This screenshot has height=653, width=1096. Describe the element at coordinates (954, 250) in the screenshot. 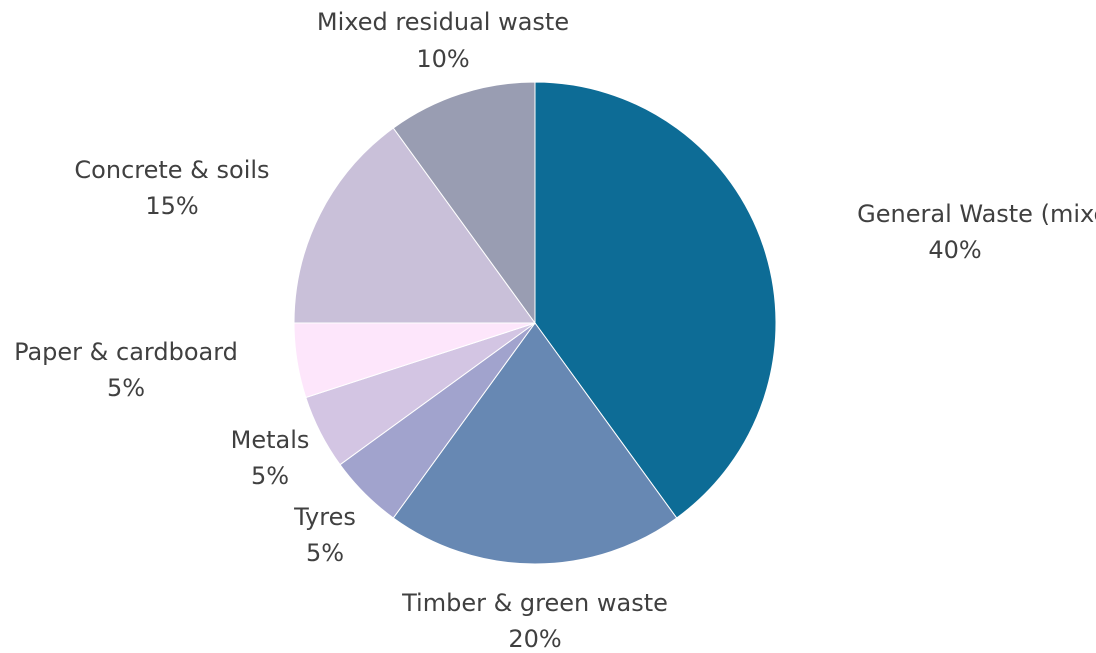

I see `slice-value-general-waste: 40%` at that location.